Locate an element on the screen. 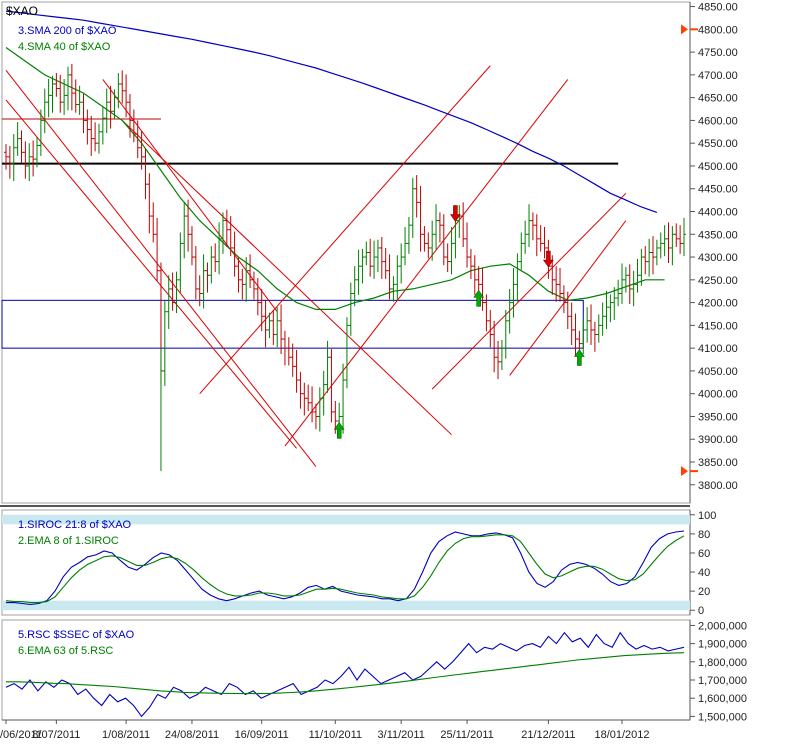  p1-tick-label: 4550.00 is located at coordinates (718, 144).